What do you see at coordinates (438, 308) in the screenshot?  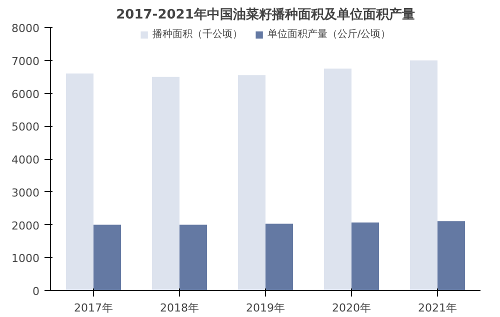 I see `x-tick-label: 2021年` at bounding box center [438, 308].